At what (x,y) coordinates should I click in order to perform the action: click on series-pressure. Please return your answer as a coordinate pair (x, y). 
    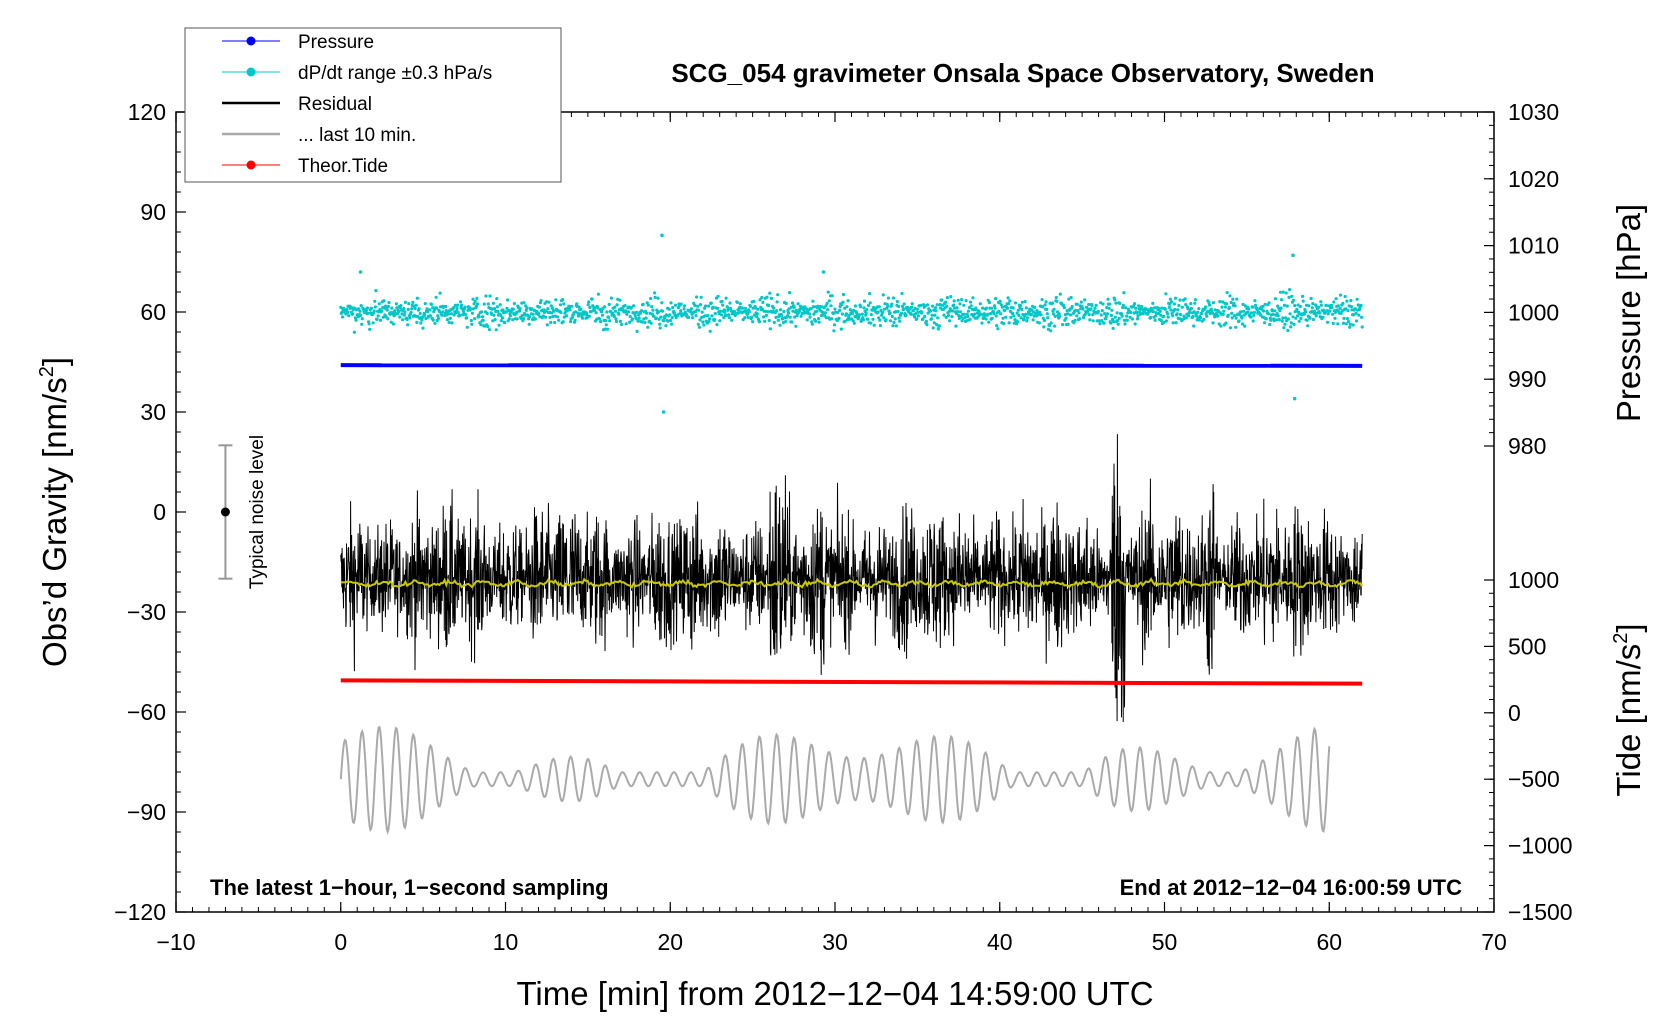
    Looking at the image, I should click on (851, 365).